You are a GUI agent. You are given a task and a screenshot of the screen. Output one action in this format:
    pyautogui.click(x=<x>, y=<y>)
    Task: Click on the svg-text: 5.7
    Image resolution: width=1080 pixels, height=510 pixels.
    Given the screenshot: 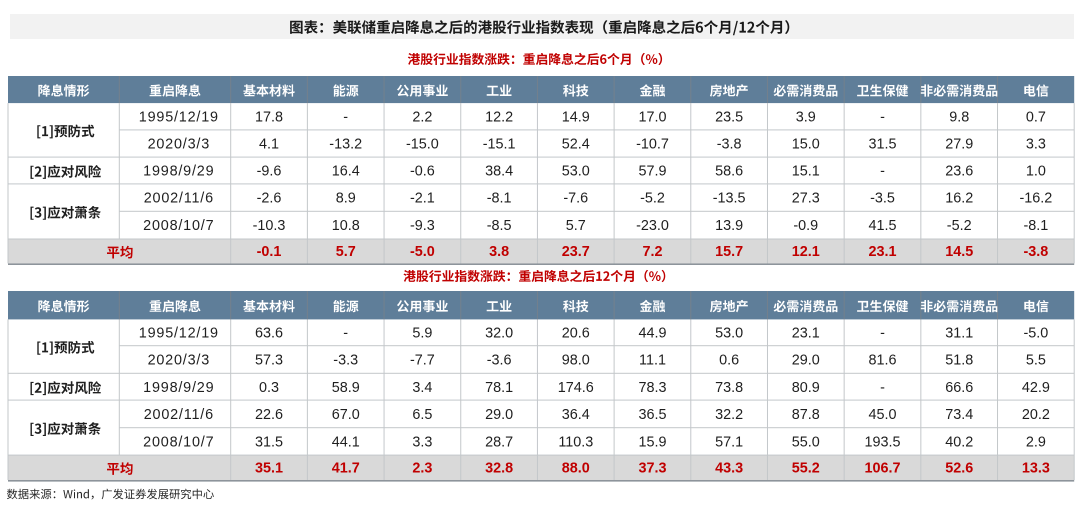 What is the action you would take?
    pyautogui.click(x=576, y=226)
    